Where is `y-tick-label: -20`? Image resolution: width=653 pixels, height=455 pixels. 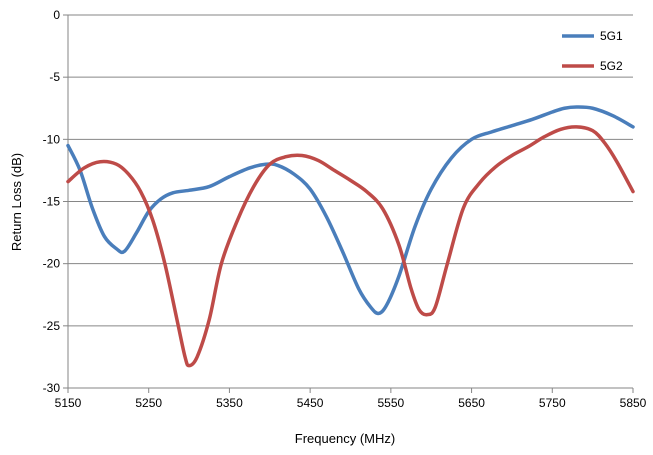
y-tick-label: -20 is located at coordinates (52, 264).